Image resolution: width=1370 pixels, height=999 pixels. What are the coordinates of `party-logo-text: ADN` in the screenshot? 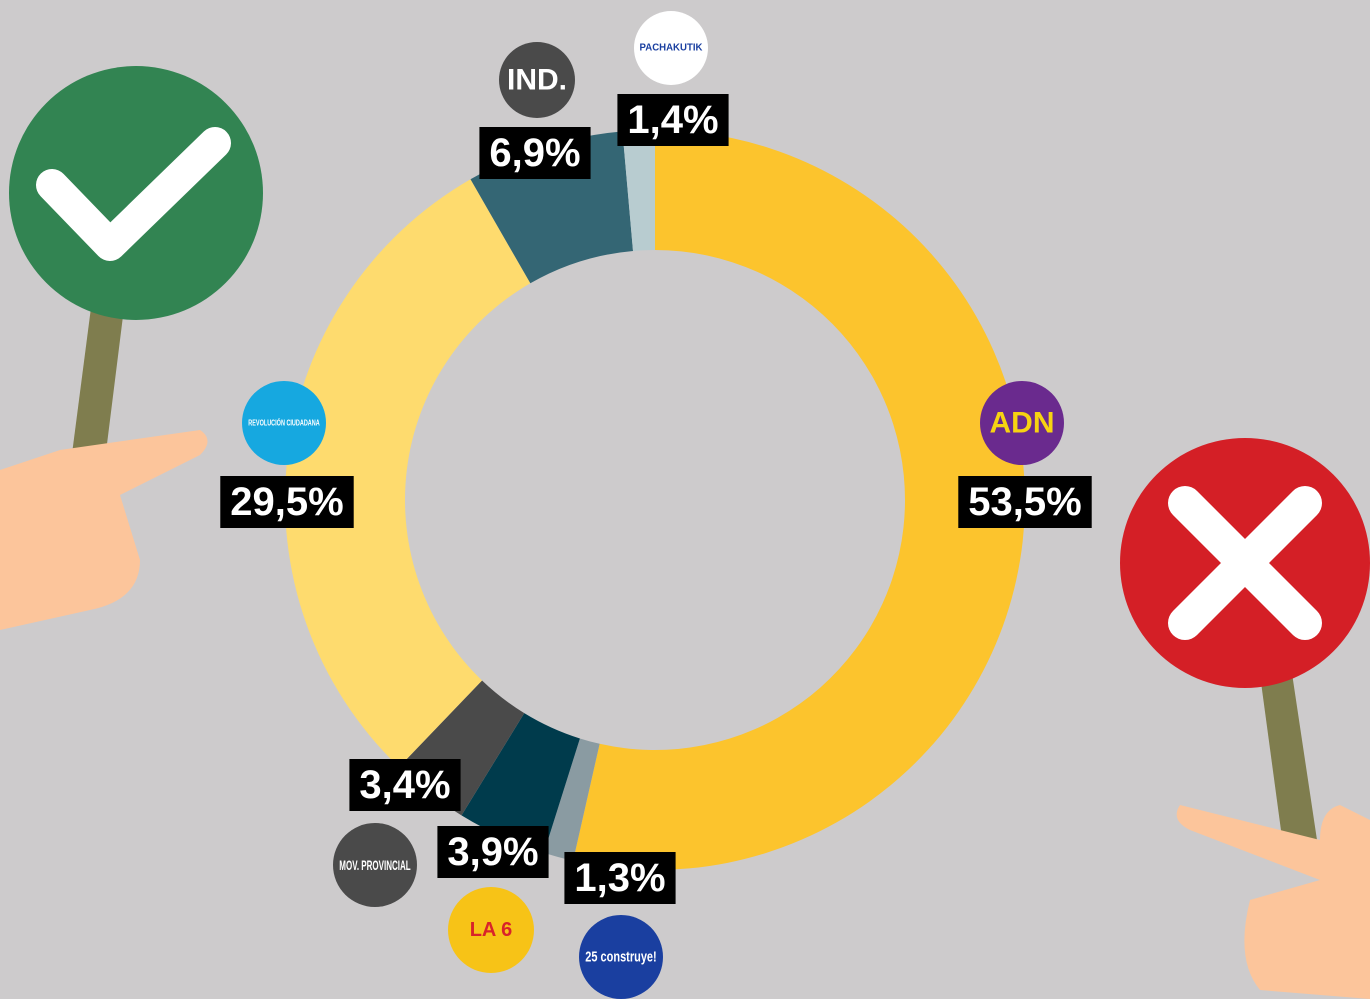 It's located at (1022, 423).